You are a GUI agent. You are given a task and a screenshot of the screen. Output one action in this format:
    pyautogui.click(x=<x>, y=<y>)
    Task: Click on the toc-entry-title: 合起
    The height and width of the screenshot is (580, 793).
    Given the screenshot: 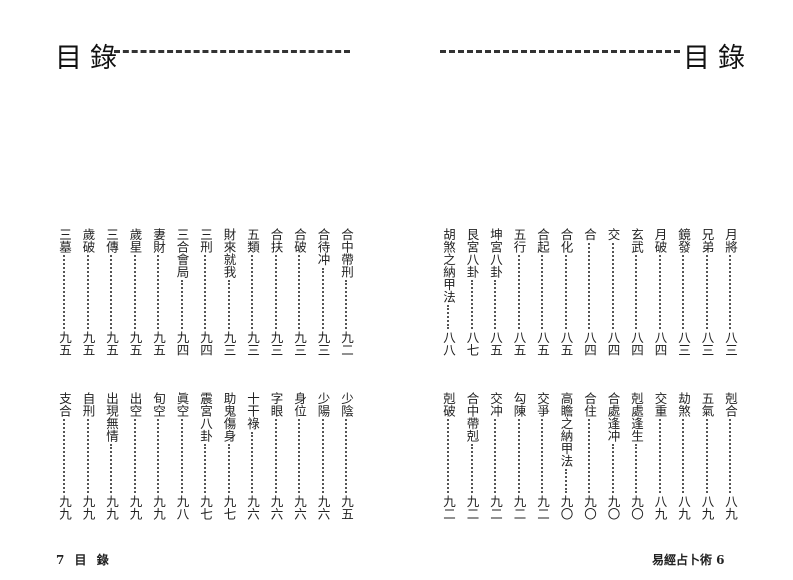 What is the action you would take?
    pyautogui.click(x=542, y=240)
    